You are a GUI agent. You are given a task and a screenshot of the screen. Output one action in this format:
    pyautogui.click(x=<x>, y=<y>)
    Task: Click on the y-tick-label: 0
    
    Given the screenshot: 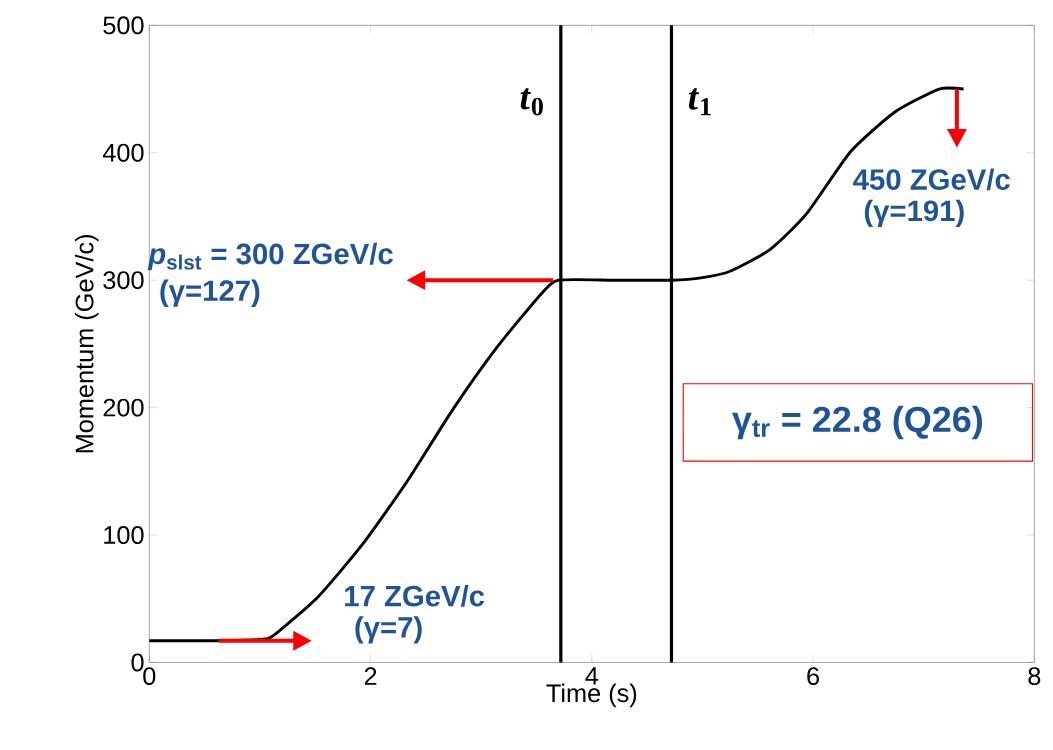 What is the action you would take?
    pyautogui.click(x=137, y=662)
    